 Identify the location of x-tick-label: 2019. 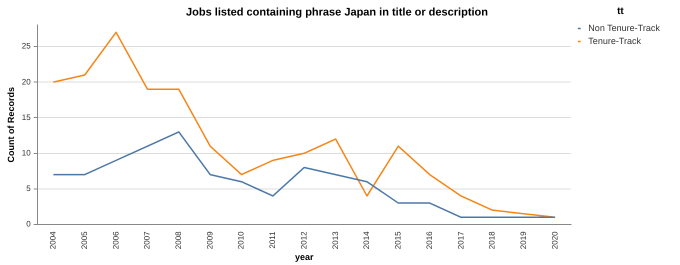
(523, 240).